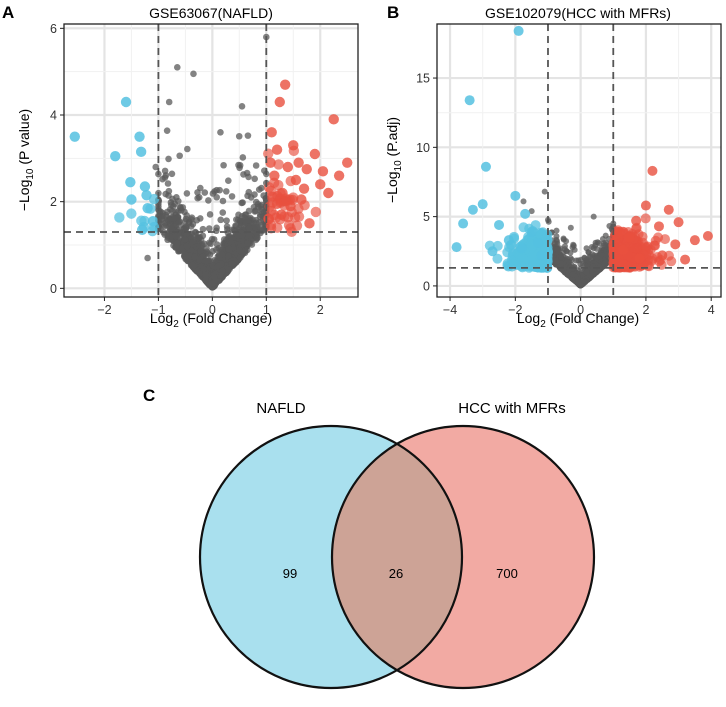 This screenshot has width=726, height=707. I want to click on y-tick-label: 6, so click(53, 29).